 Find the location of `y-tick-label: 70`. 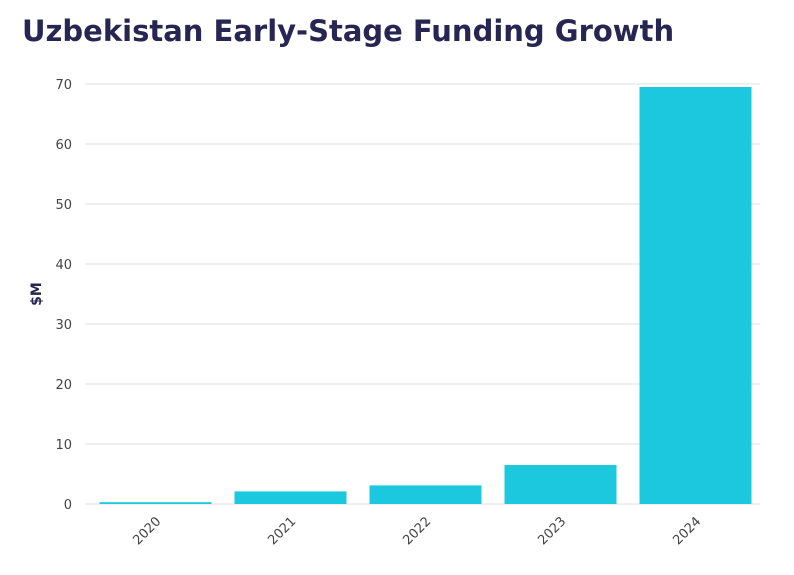

y-tick-label: 70 is located at coordinates (63, 85).